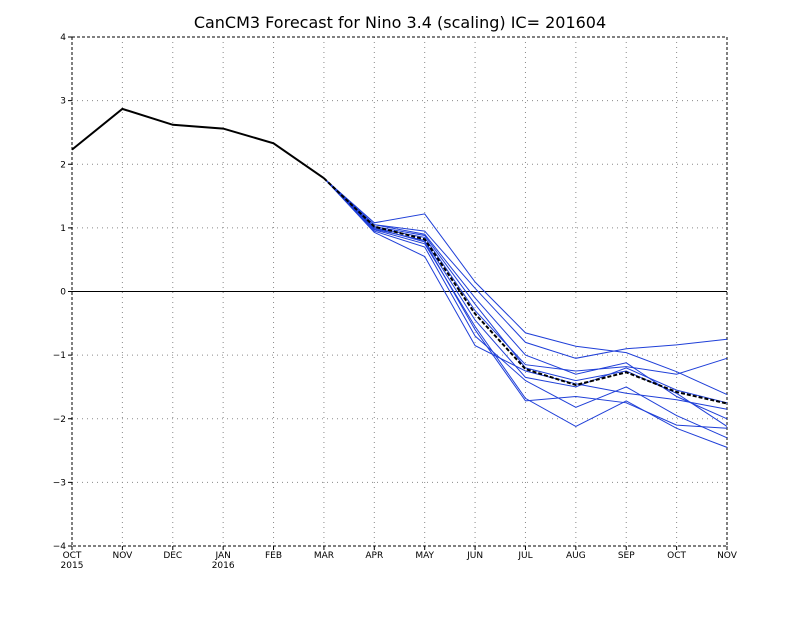 The image size is (800, 618). Describe the element at coordinates (223, 566) in the screenshot. I see `x-tick-year-label: 2016` at that location.